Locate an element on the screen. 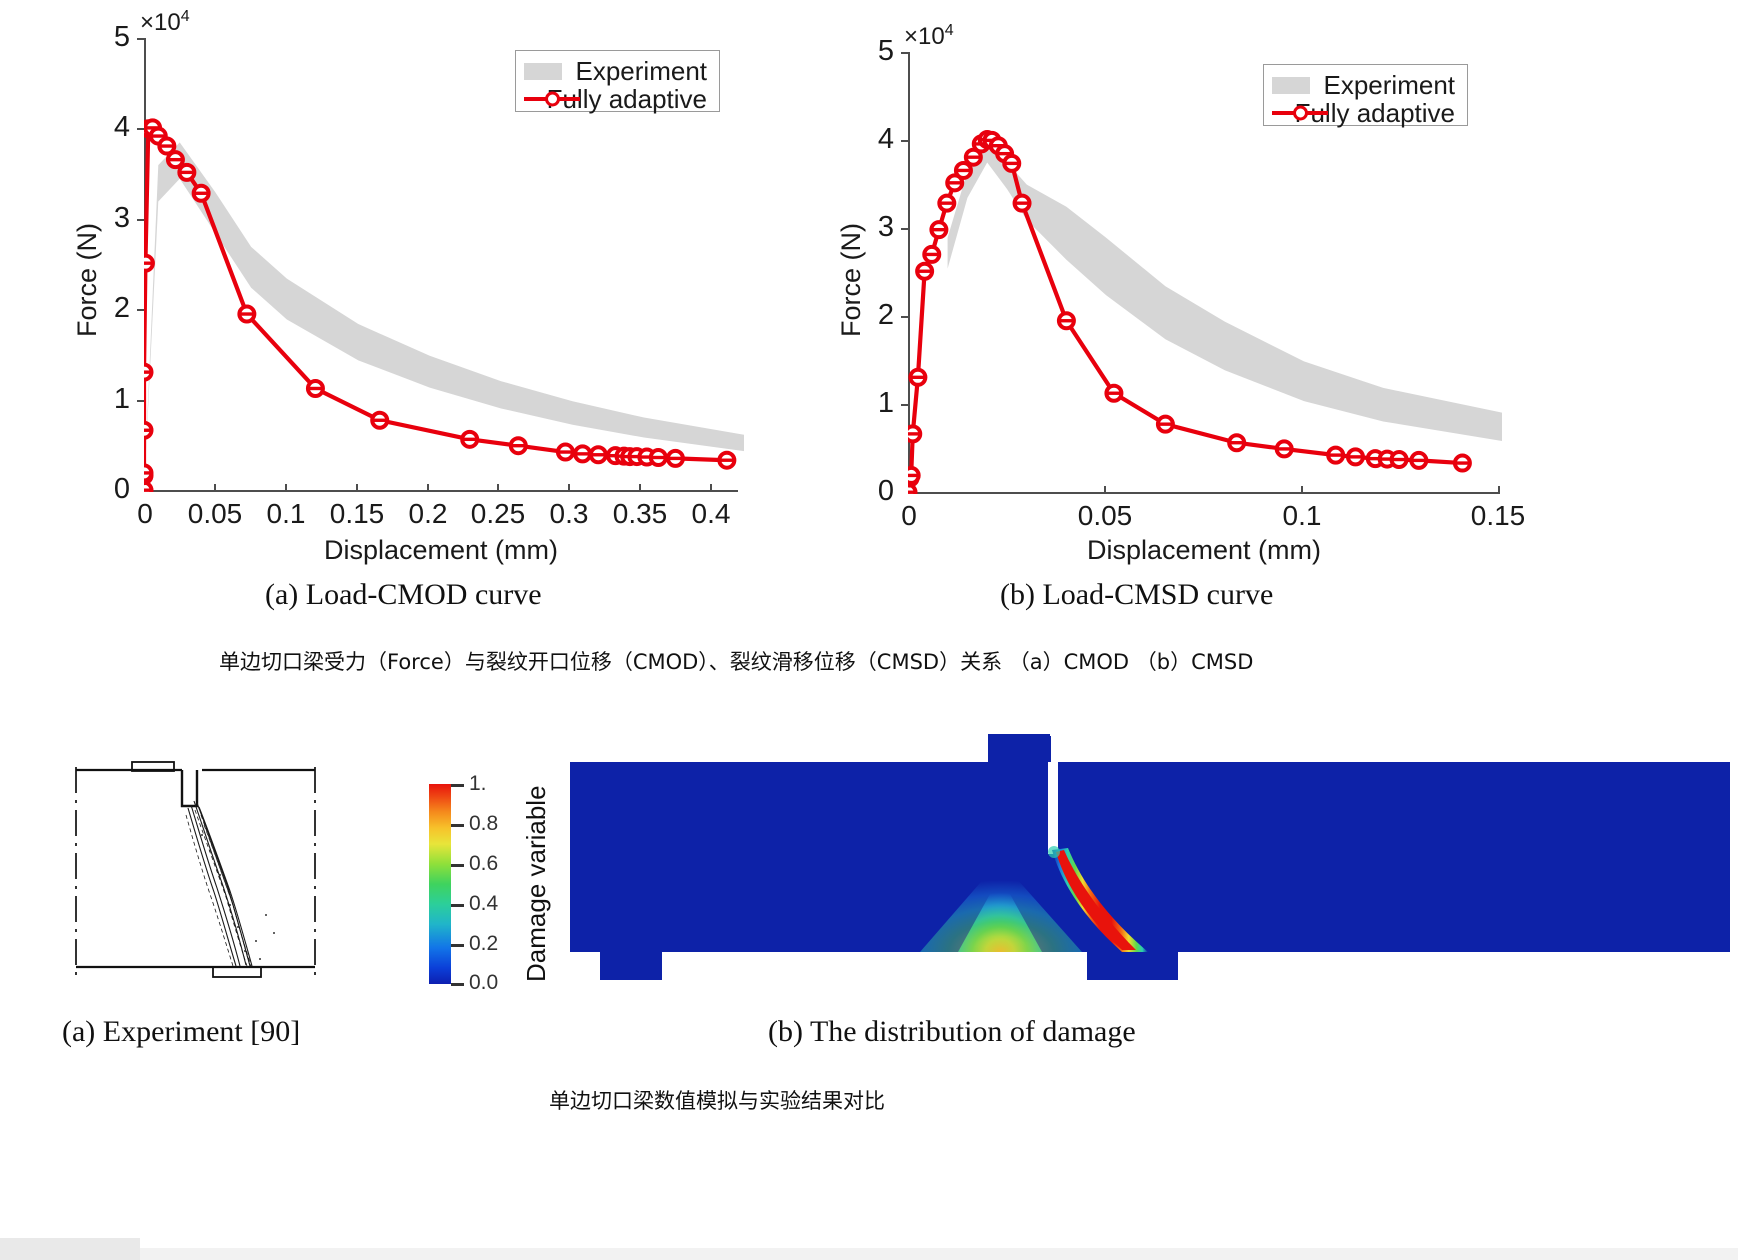 The width and height of the screenshot is (1738, 1260). page-edge-block is located at coordinates (70, 1249).